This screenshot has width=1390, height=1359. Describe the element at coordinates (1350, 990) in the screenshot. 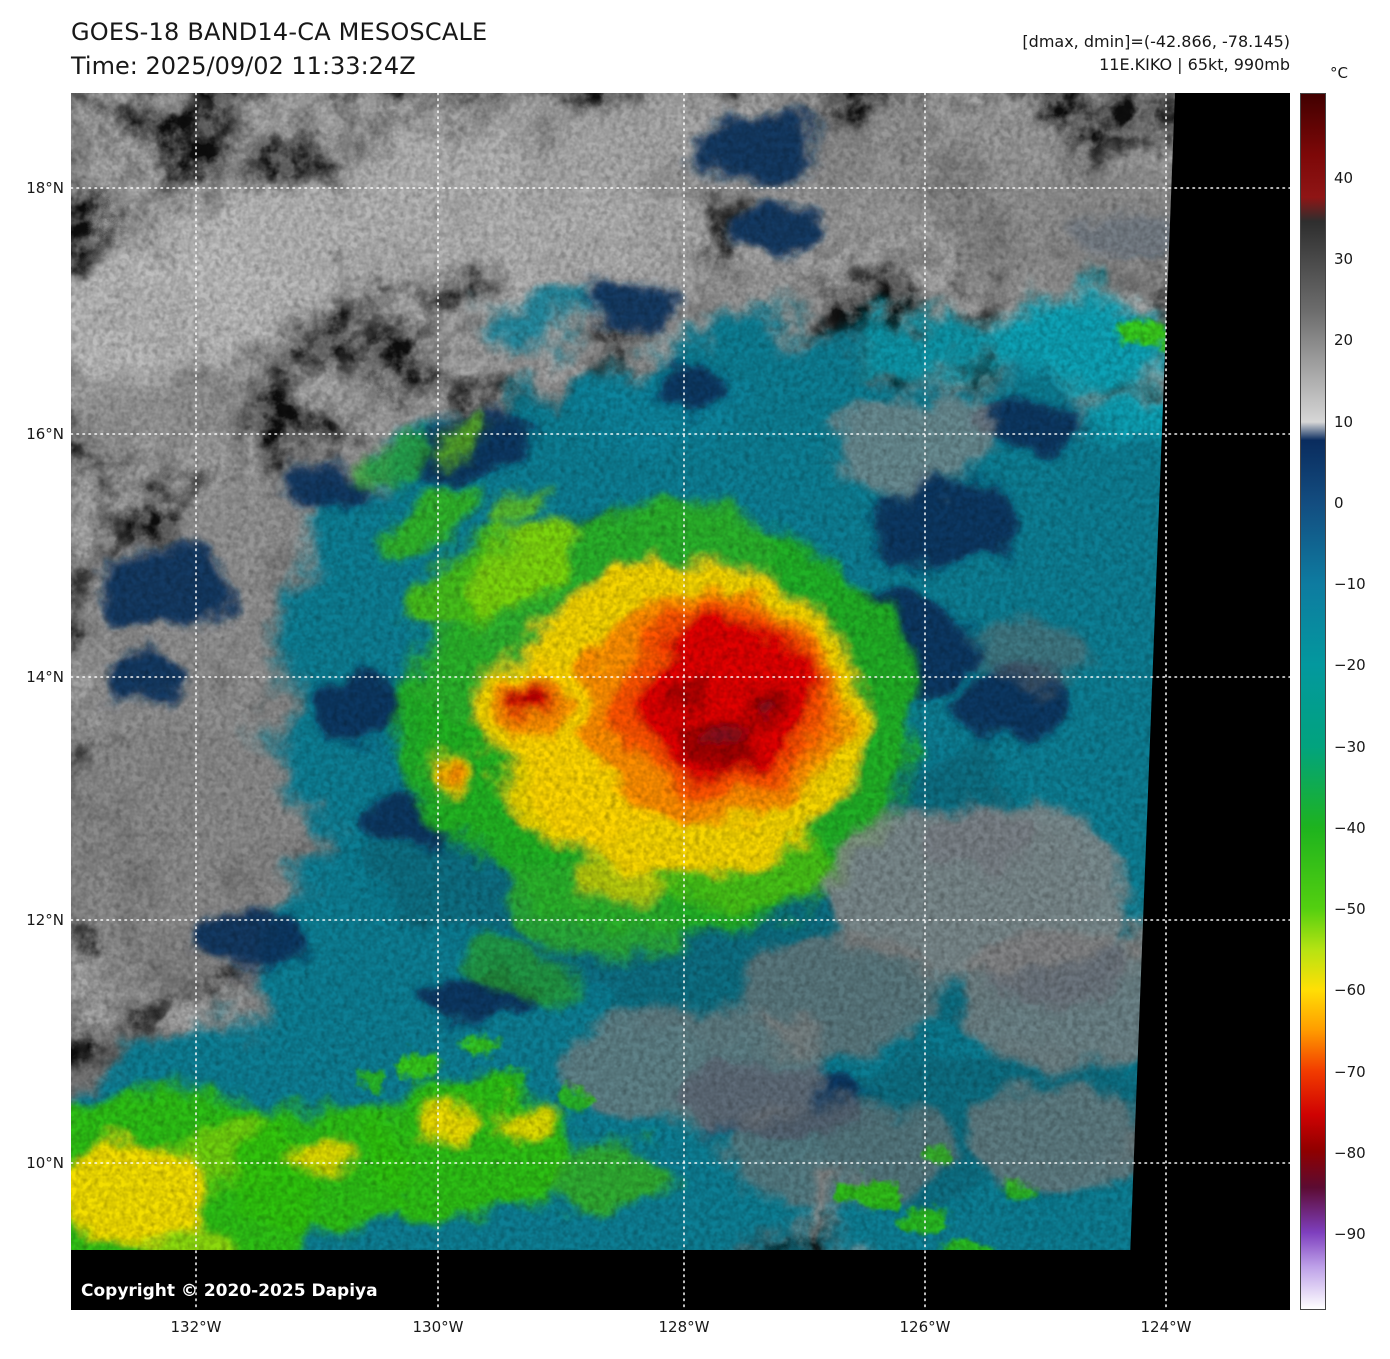

I see `colorbar-tick-label: −60` at that location.